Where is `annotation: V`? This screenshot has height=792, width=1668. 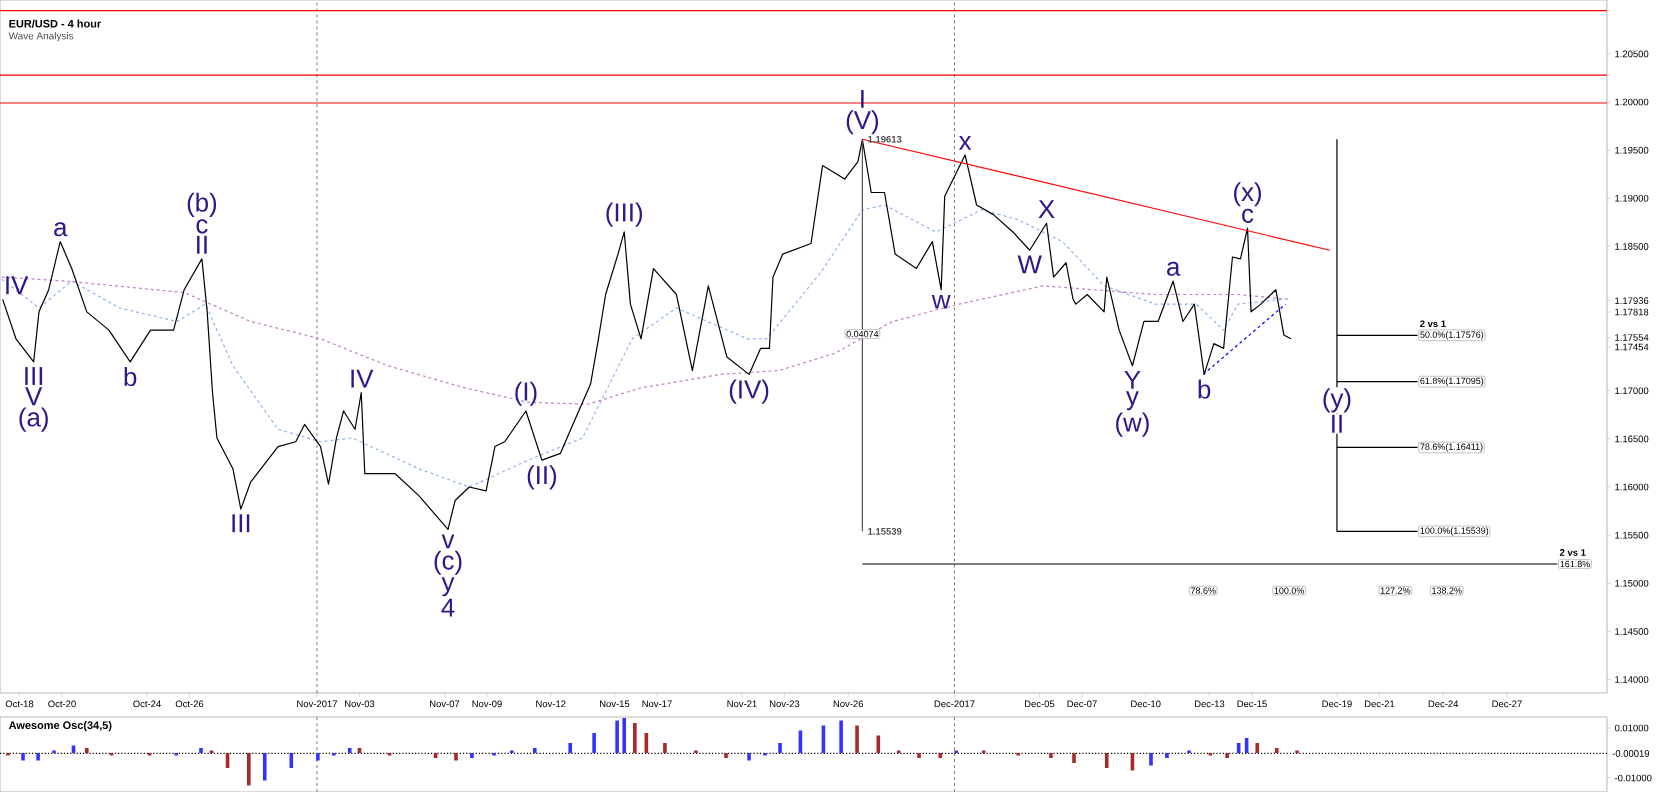
annotation: V is located at coordinates (34, 396).